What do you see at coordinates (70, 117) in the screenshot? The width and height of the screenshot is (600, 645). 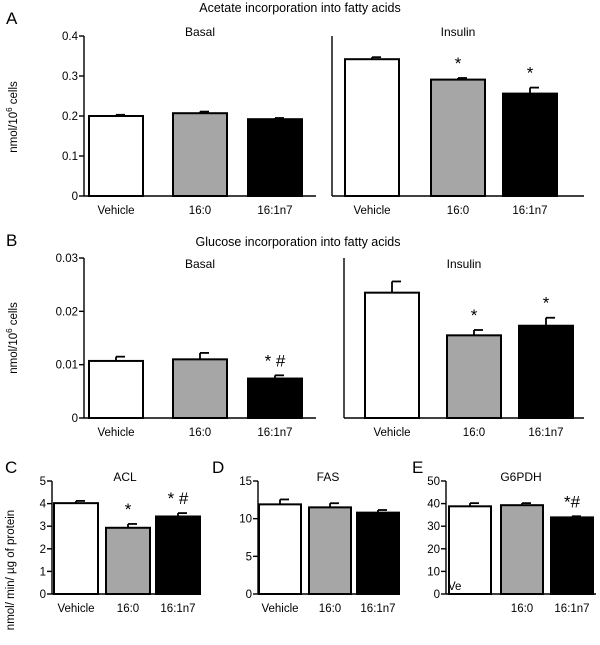 I see `y-tick-label-a-basal: 0.2` at bounding box center [70, 117].